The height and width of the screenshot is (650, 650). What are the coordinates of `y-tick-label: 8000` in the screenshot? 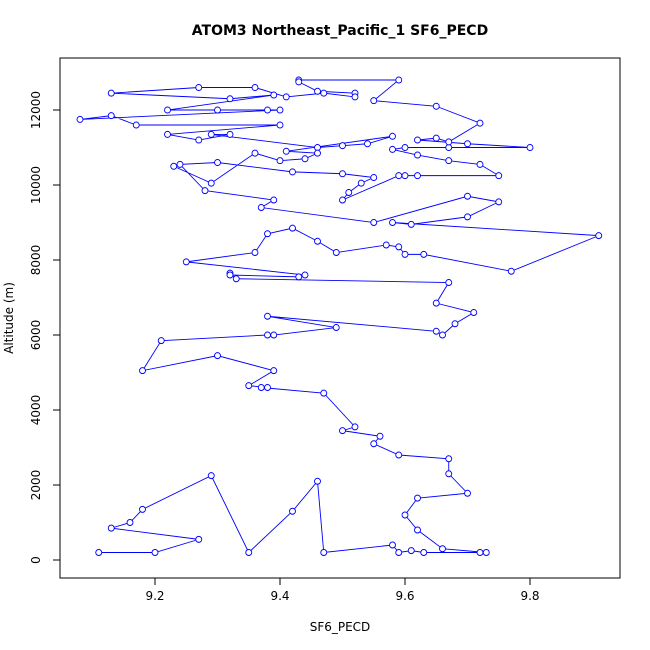 It's located at (36, 260).